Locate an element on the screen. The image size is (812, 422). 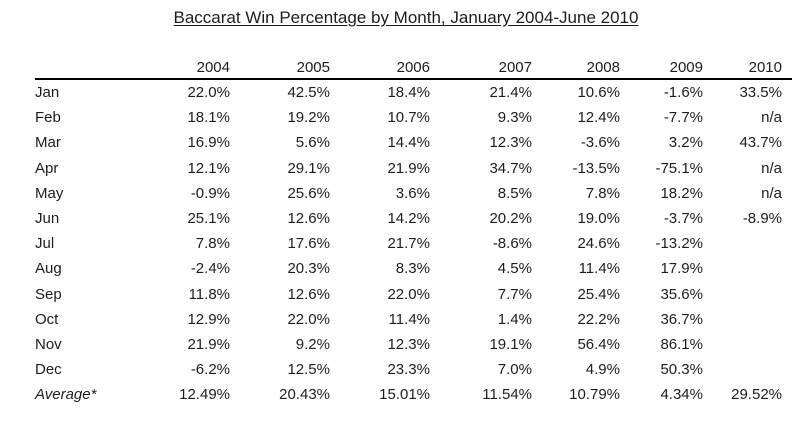
value-cell: 25.1% is located at coordinates (208, 219).